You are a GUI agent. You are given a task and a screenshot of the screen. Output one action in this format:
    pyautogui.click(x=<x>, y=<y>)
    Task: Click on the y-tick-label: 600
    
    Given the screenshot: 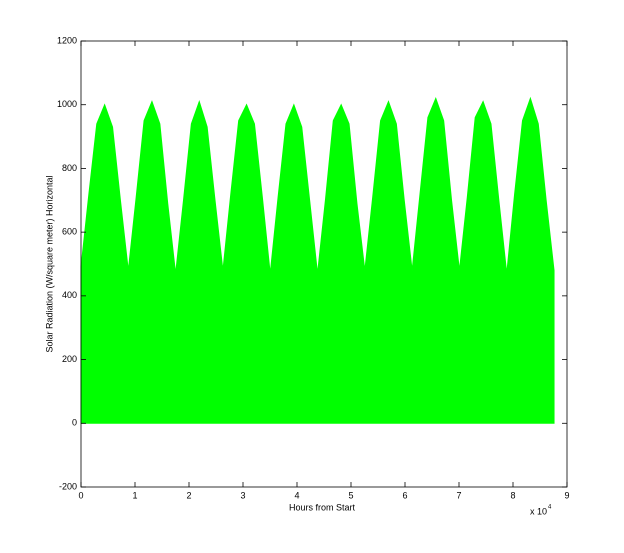 What is the action you would take?
    pyautogui.click(x=69, y=232)
    